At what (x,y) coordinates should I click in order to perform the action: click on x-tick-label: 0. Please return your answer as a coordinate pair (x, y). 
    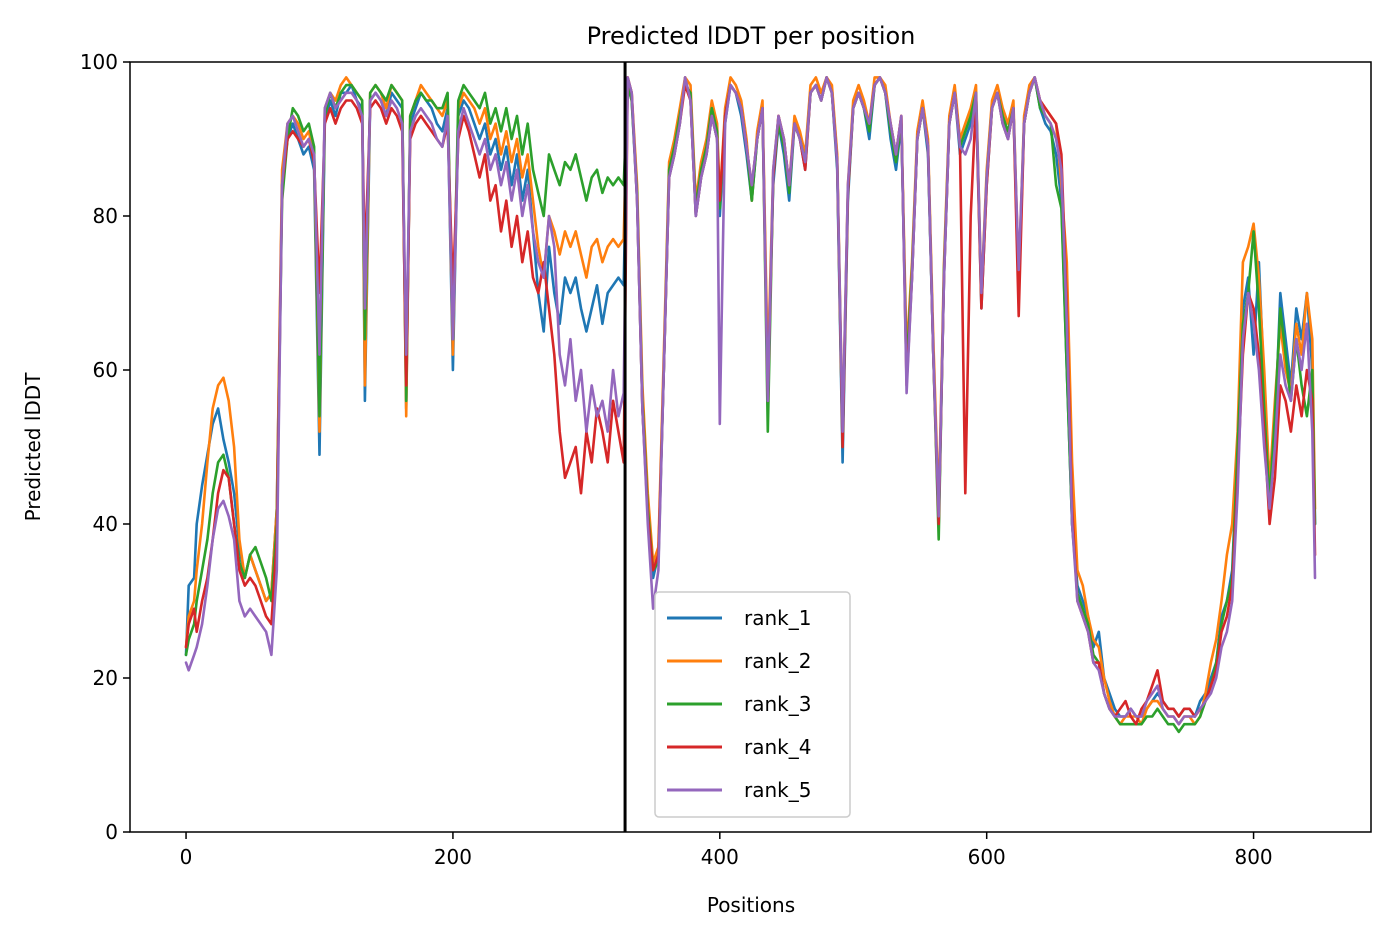
    Looking at the image, I should click on (186, 857).